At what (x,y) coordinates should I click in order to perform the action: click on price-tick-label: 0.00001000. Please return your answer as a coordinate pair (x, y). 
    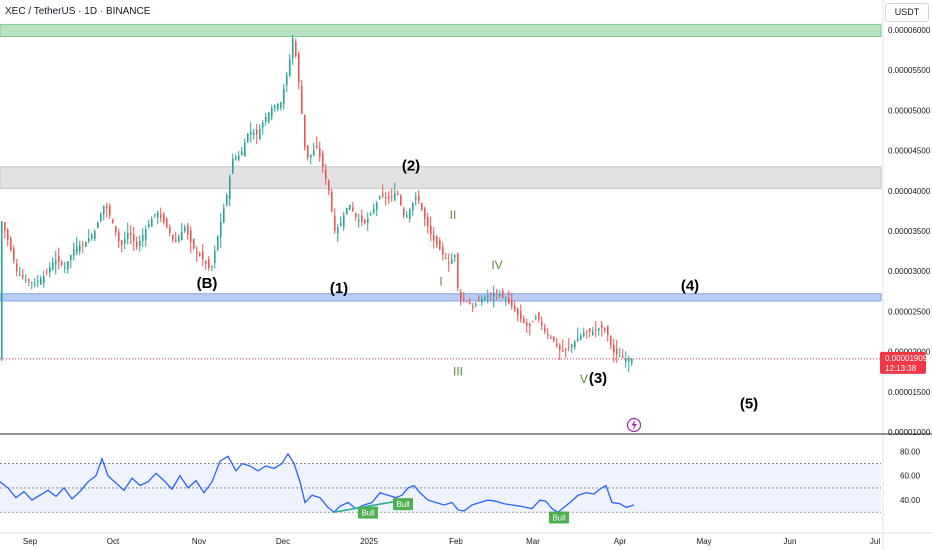
    Looking at the image, I should click on (909, 432).